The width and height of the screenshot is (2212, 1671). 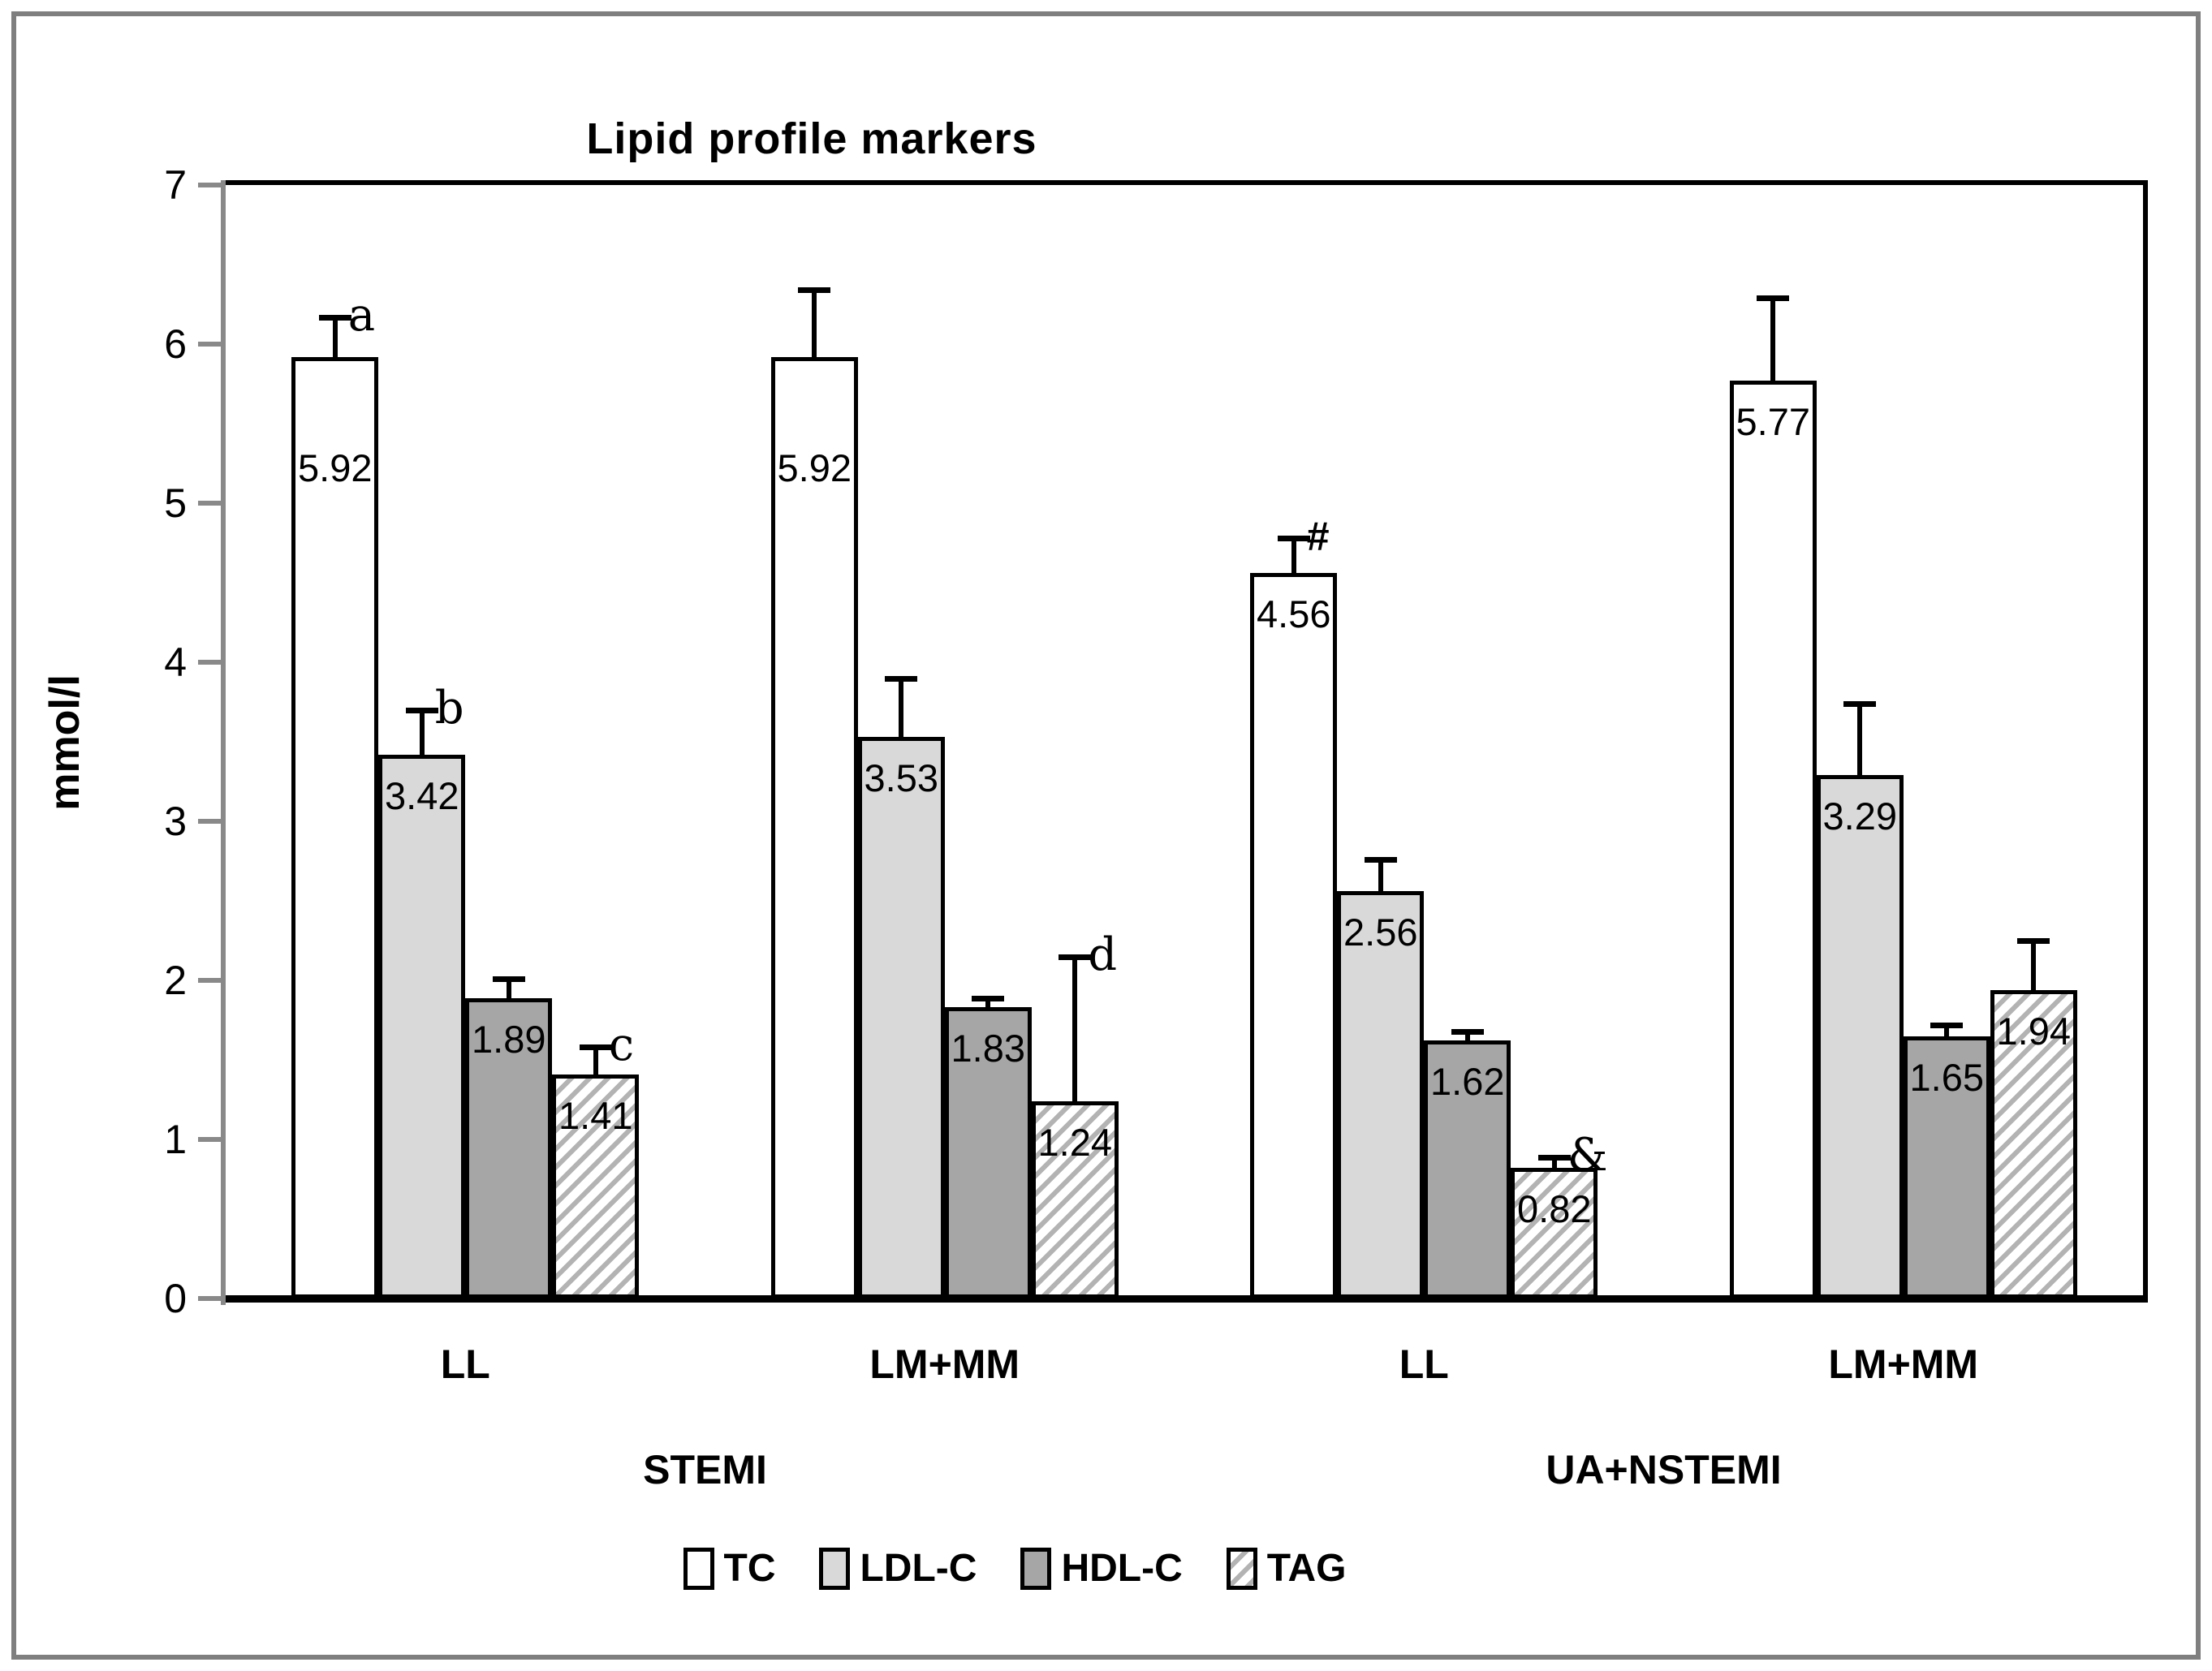 What do you see at coordinates (698, 1568) in the screenshot?
I see `tc-swatch-icon` at bounding box center [698, 1568].